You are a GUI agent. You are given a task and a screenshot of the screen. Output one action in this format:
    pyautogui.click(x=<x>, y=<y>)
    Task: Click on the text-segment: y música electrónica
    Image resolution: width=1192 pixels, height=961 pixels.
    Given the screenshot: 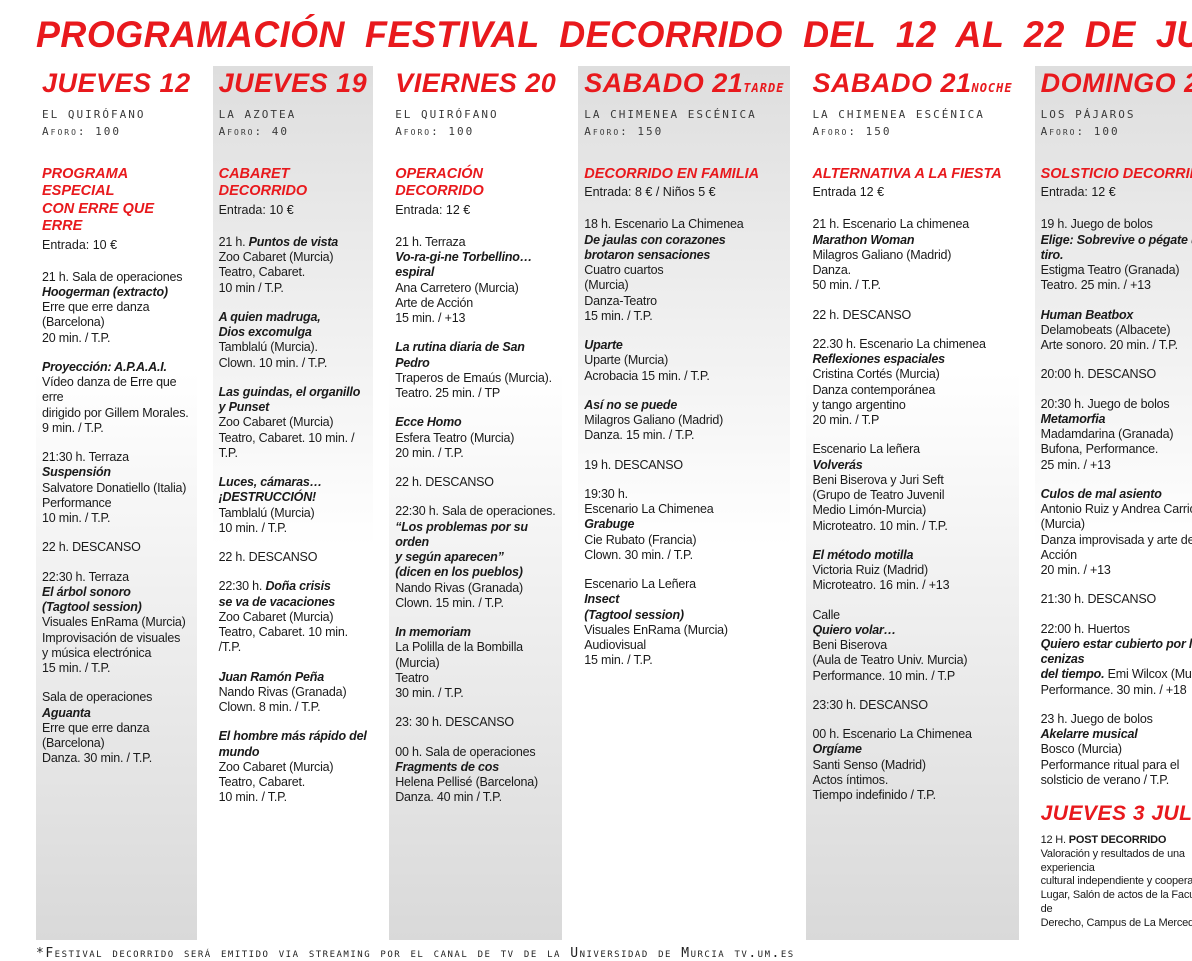 What is the action you would take?
    pyautogui.click(x=97, y=652)
    